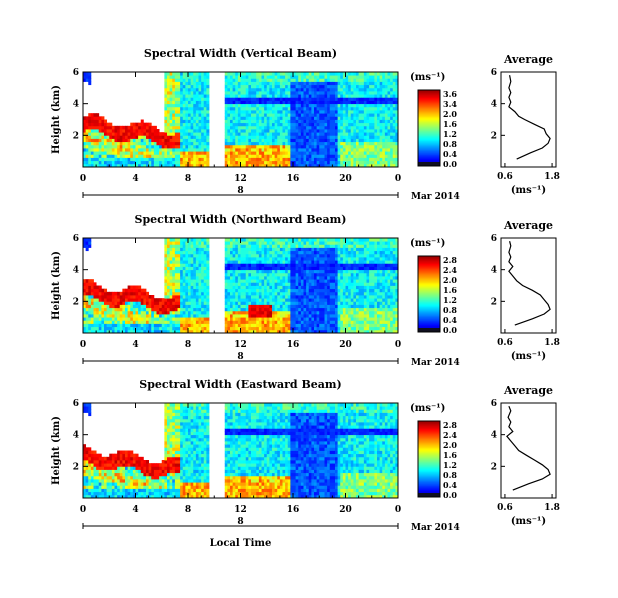 The height and width of the screenshot is (598, 618). Describe the element at coordinates (135, 179) in the screenshot. I see `x-tick-label: 4` at that location.